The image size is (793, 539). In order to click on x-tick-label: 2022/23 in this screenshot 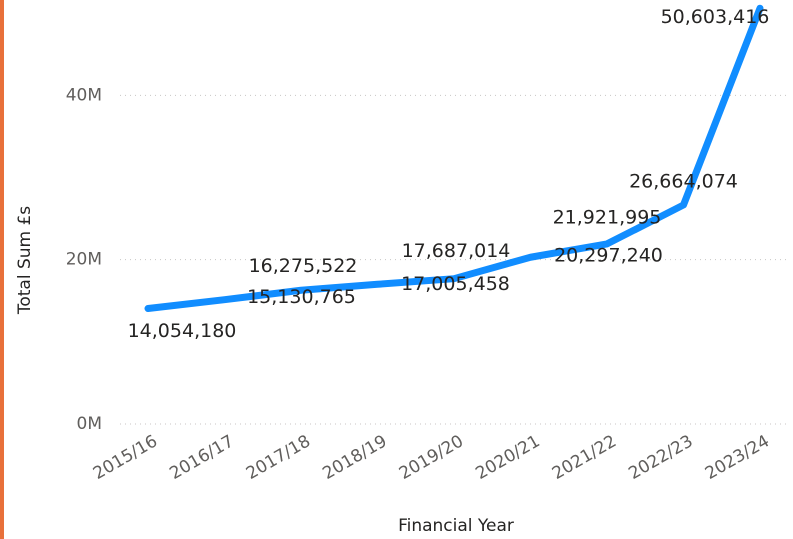, I will do `click(660, 457)`.